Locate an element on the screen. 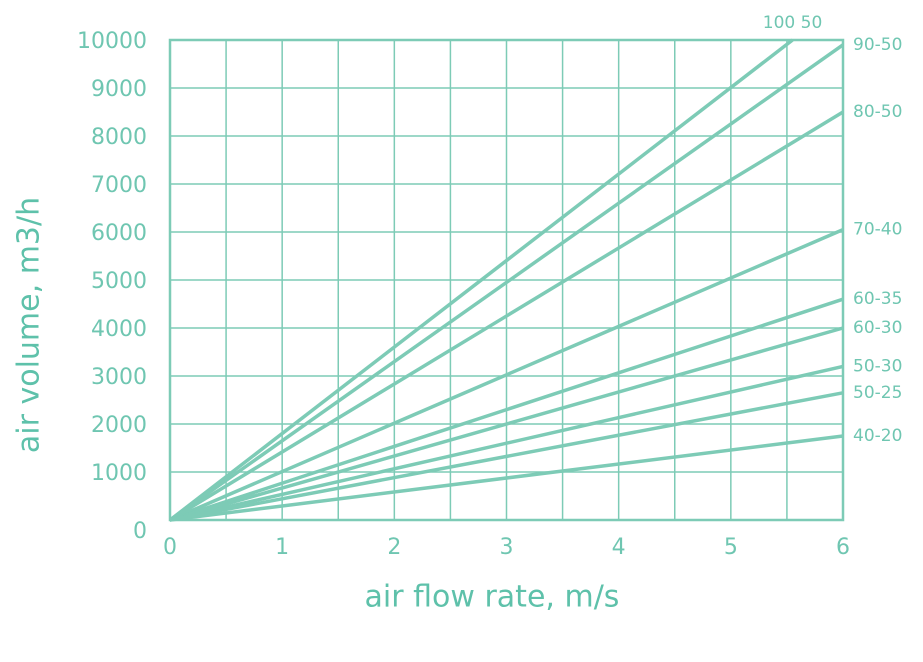 The height and width of the screenshot is (662, 923). y-tick-label: 2000 is located at coordinates (119, 425).